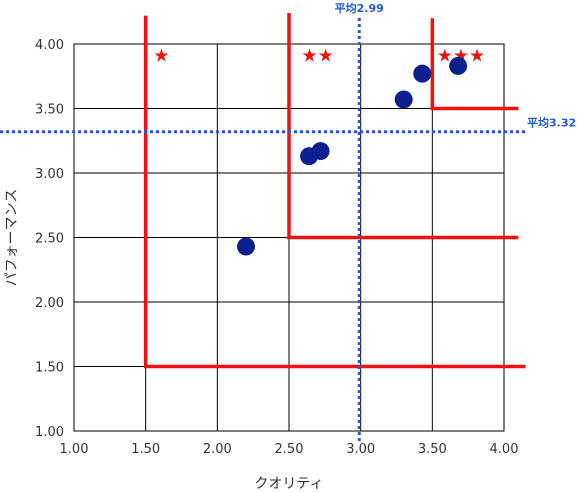 The height and width of the screenshot is (492, 581). What do you see at coordinates (161, 55) in the screenshot?
I see `zone-stars: ★` at bounding box center [161, 55].